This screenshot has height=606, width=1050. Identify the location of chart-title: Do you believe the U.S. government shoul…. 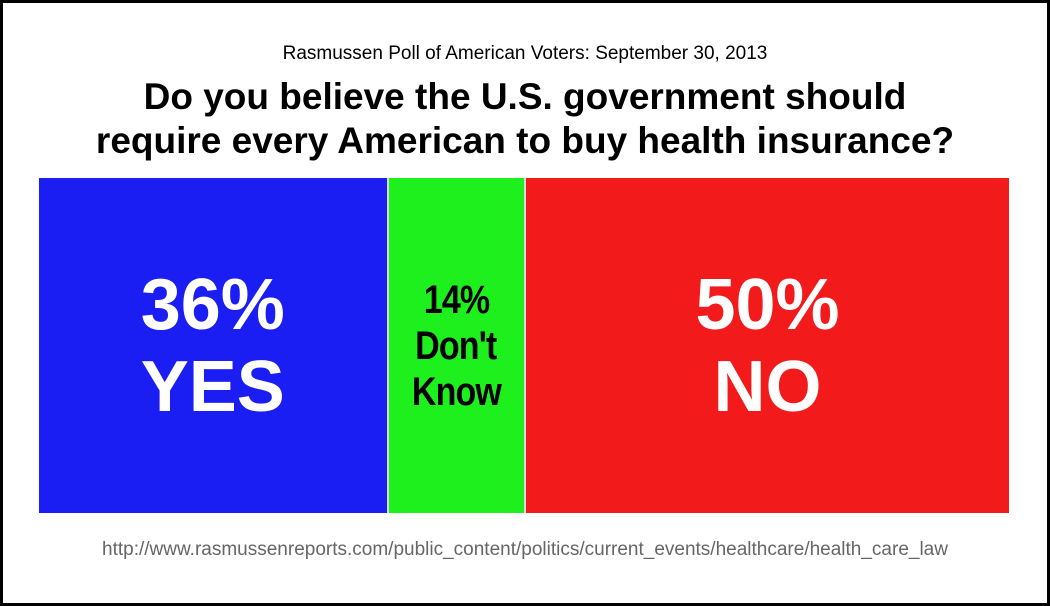
(525, 119).